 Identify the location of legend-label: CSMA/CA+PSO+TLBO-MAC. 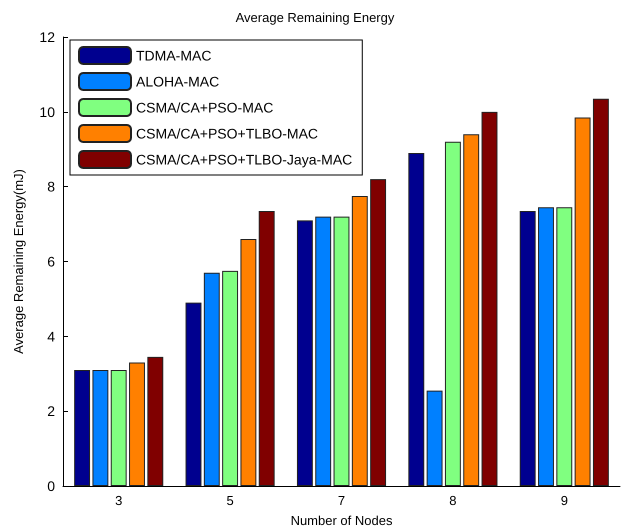
(227, 134).